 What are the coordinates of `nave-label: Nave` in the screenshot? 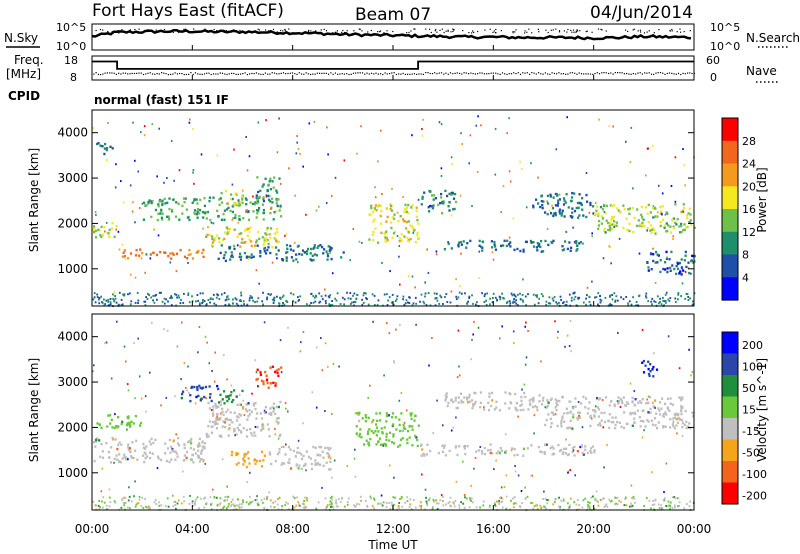 It's located at (761, 71).